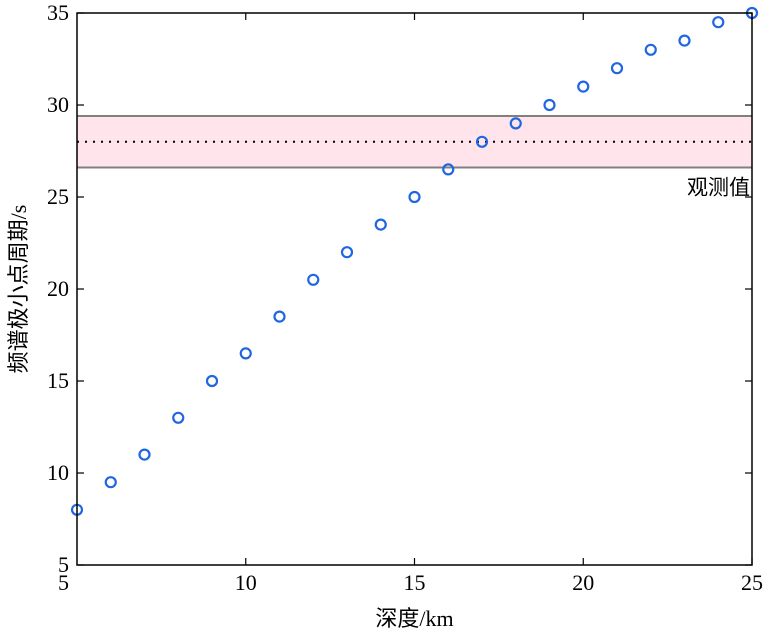 The image size is (768, 633). What do you see at coordinates (58, 12) in the screenshot?
I see `y-tick-label: 35` at bounding box center [58, 12].